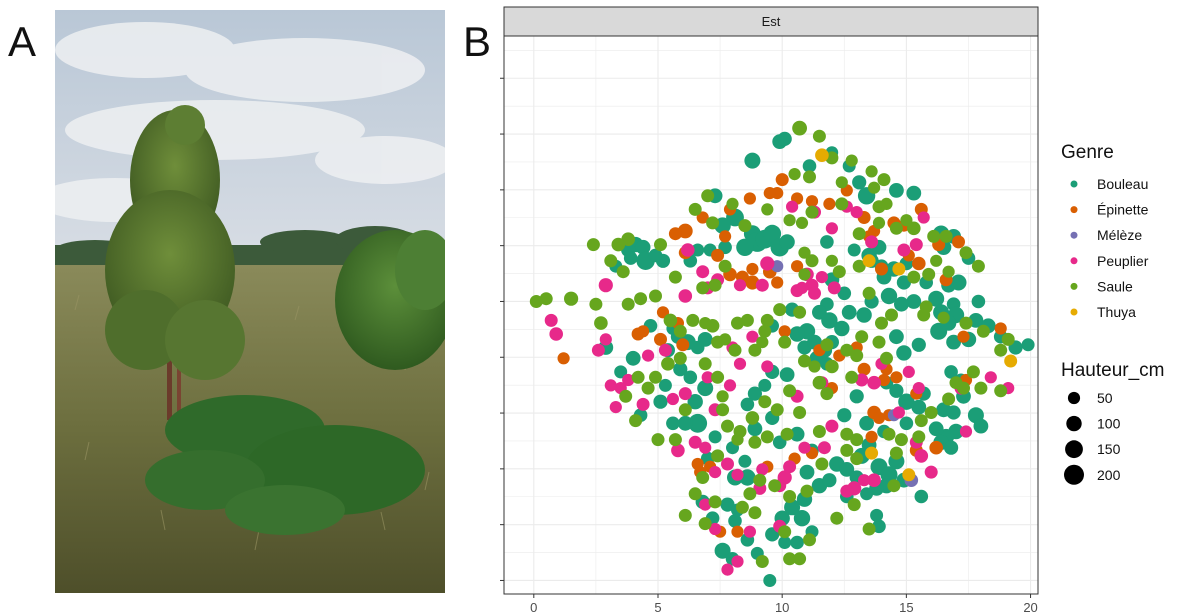  Describe the element at coordinates (1092, 437) in the screenshot. I see `size-legend-entries: 50 100 150 200` at that location.